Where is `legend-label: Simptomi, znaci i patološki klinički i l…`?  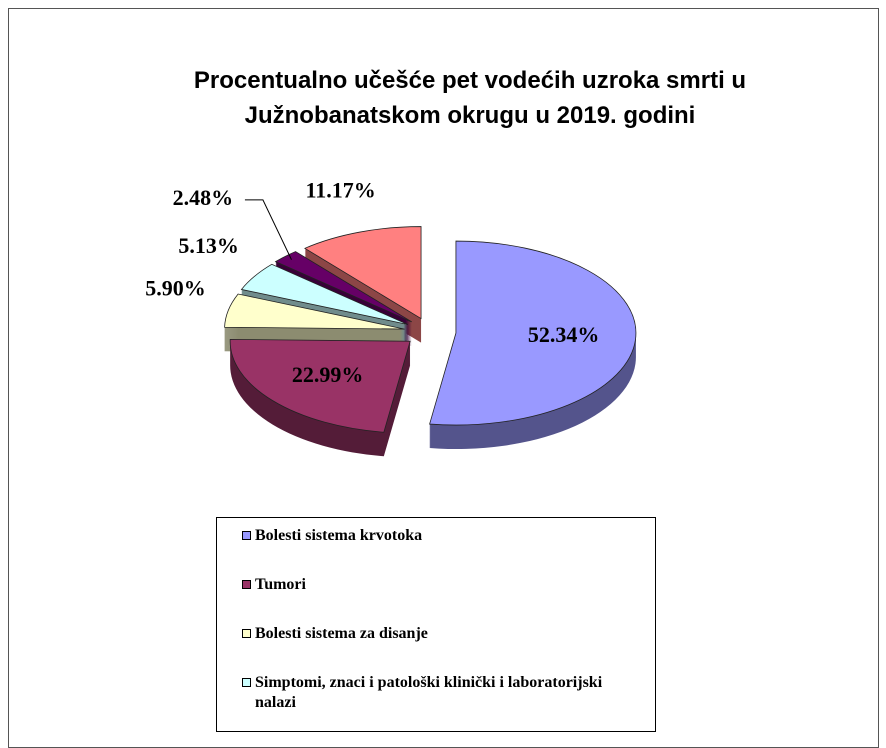 legend-label: Simptomi, znaci i patološki klinički i l… is located at coordinates (429, 692).